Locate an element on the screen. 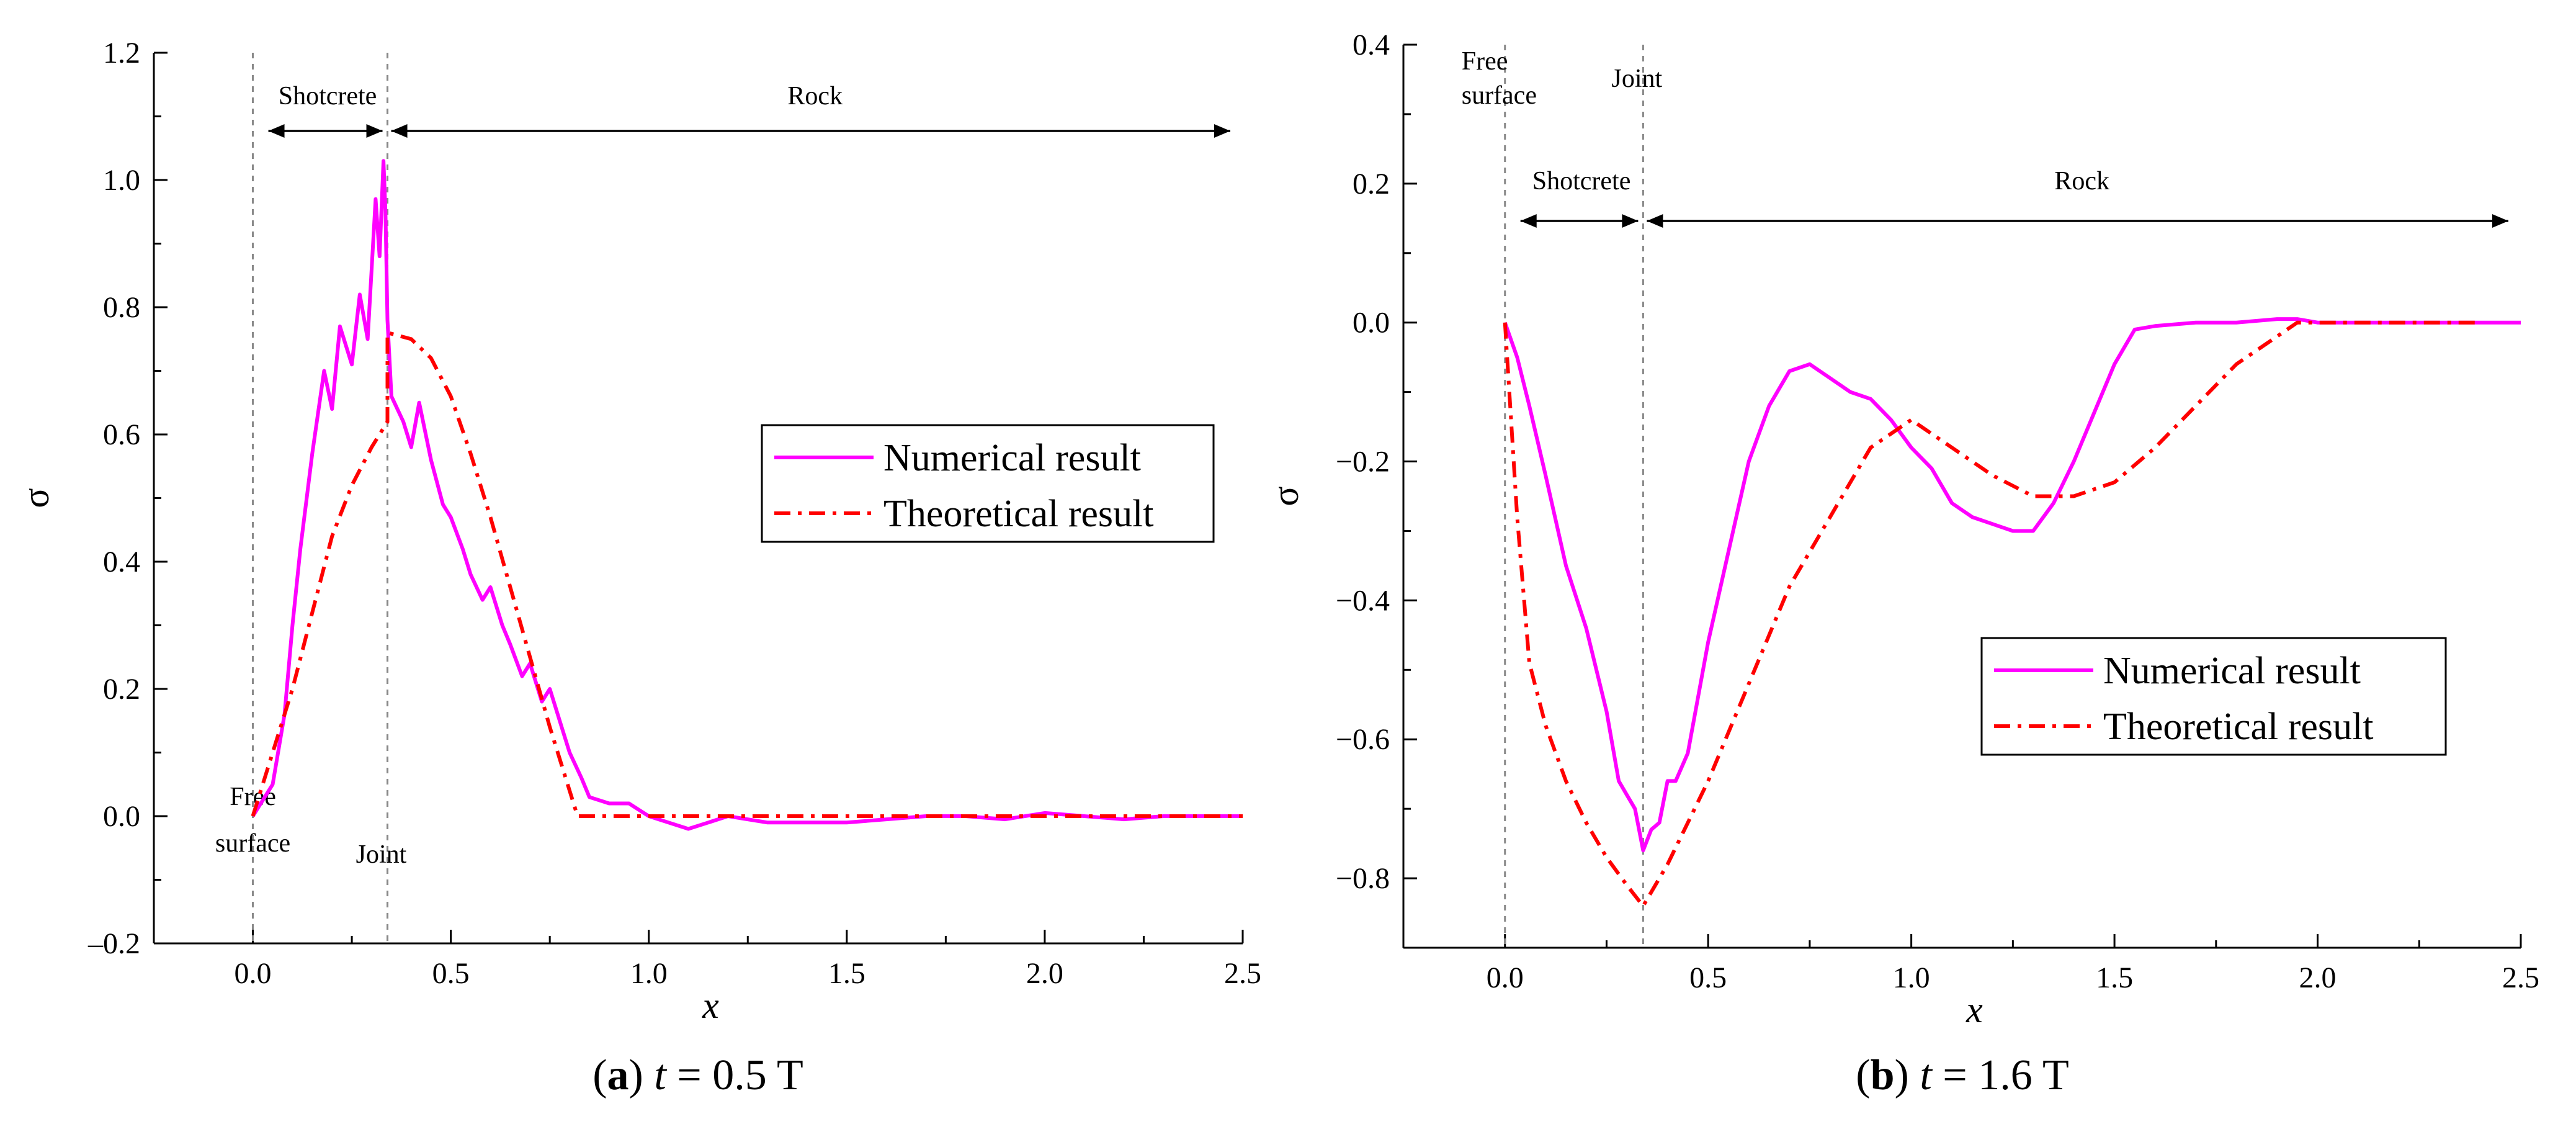 Image resolution: width=2576 pixels, height=1124 pixels. y-tick-label: 0.6 is located at coordinates (121, 434).